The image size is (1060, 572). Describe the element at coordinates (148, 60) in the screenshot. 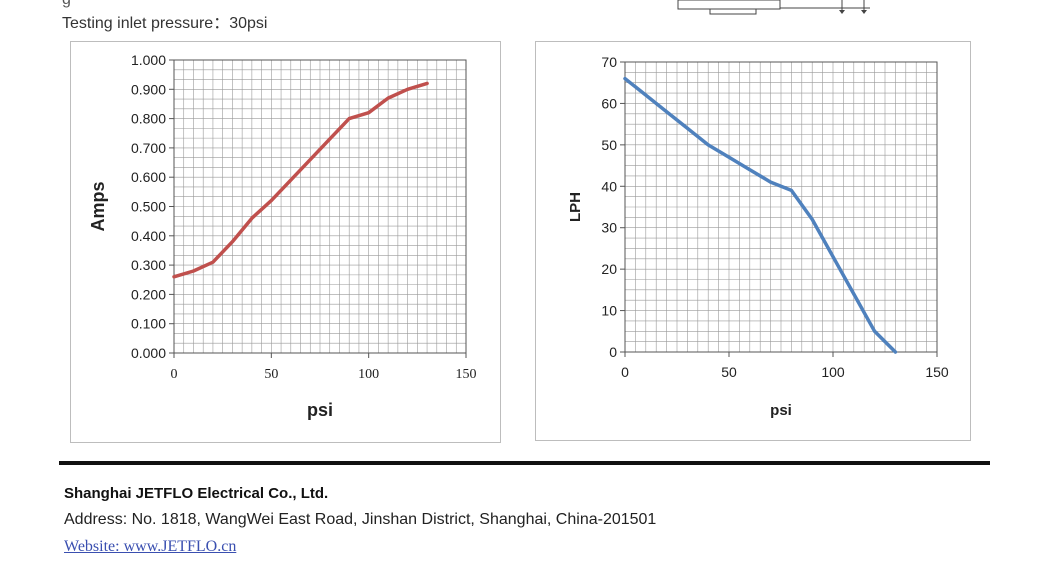

I see `y-tick-label: 1.000` at that location.